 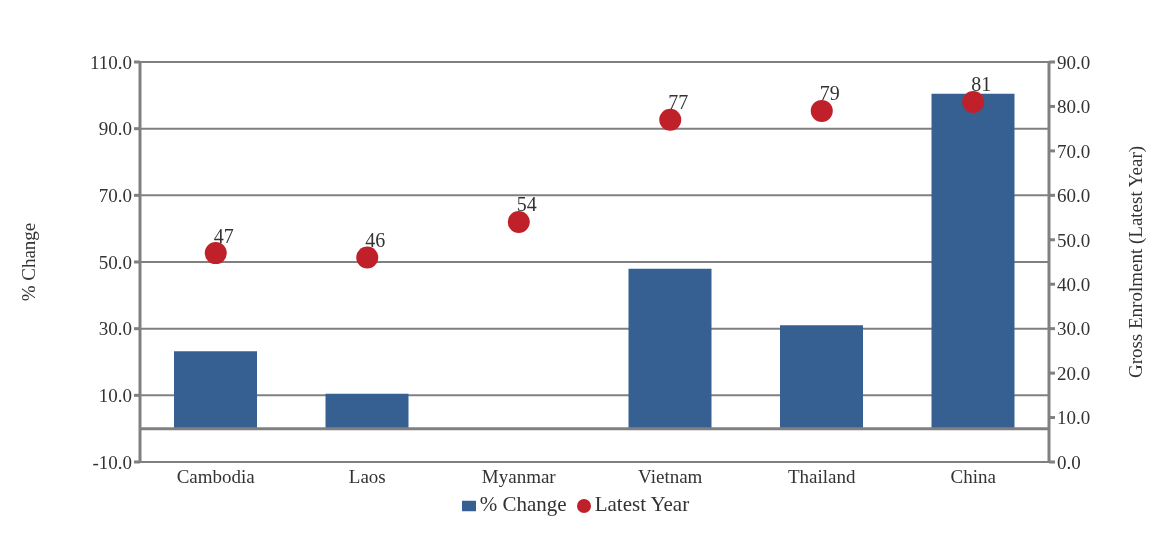 What do you see at coordinates (1074, 329) in the screenshot?
I see `y2-tick-label: 30.0` at bounding box center [1074, 329].